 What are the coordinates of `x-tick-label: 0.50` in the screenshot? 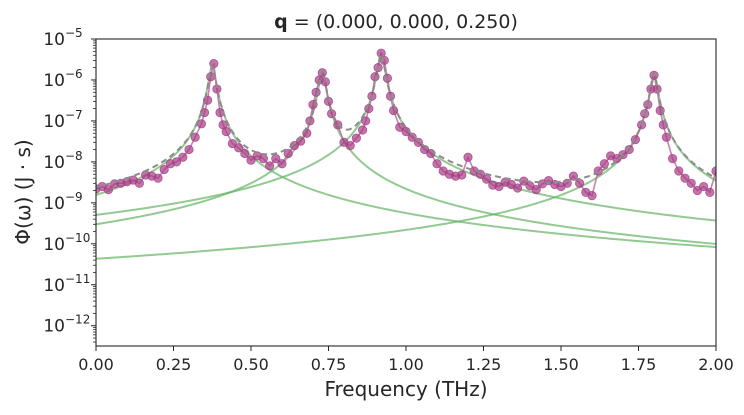 It's located at (251, 364).